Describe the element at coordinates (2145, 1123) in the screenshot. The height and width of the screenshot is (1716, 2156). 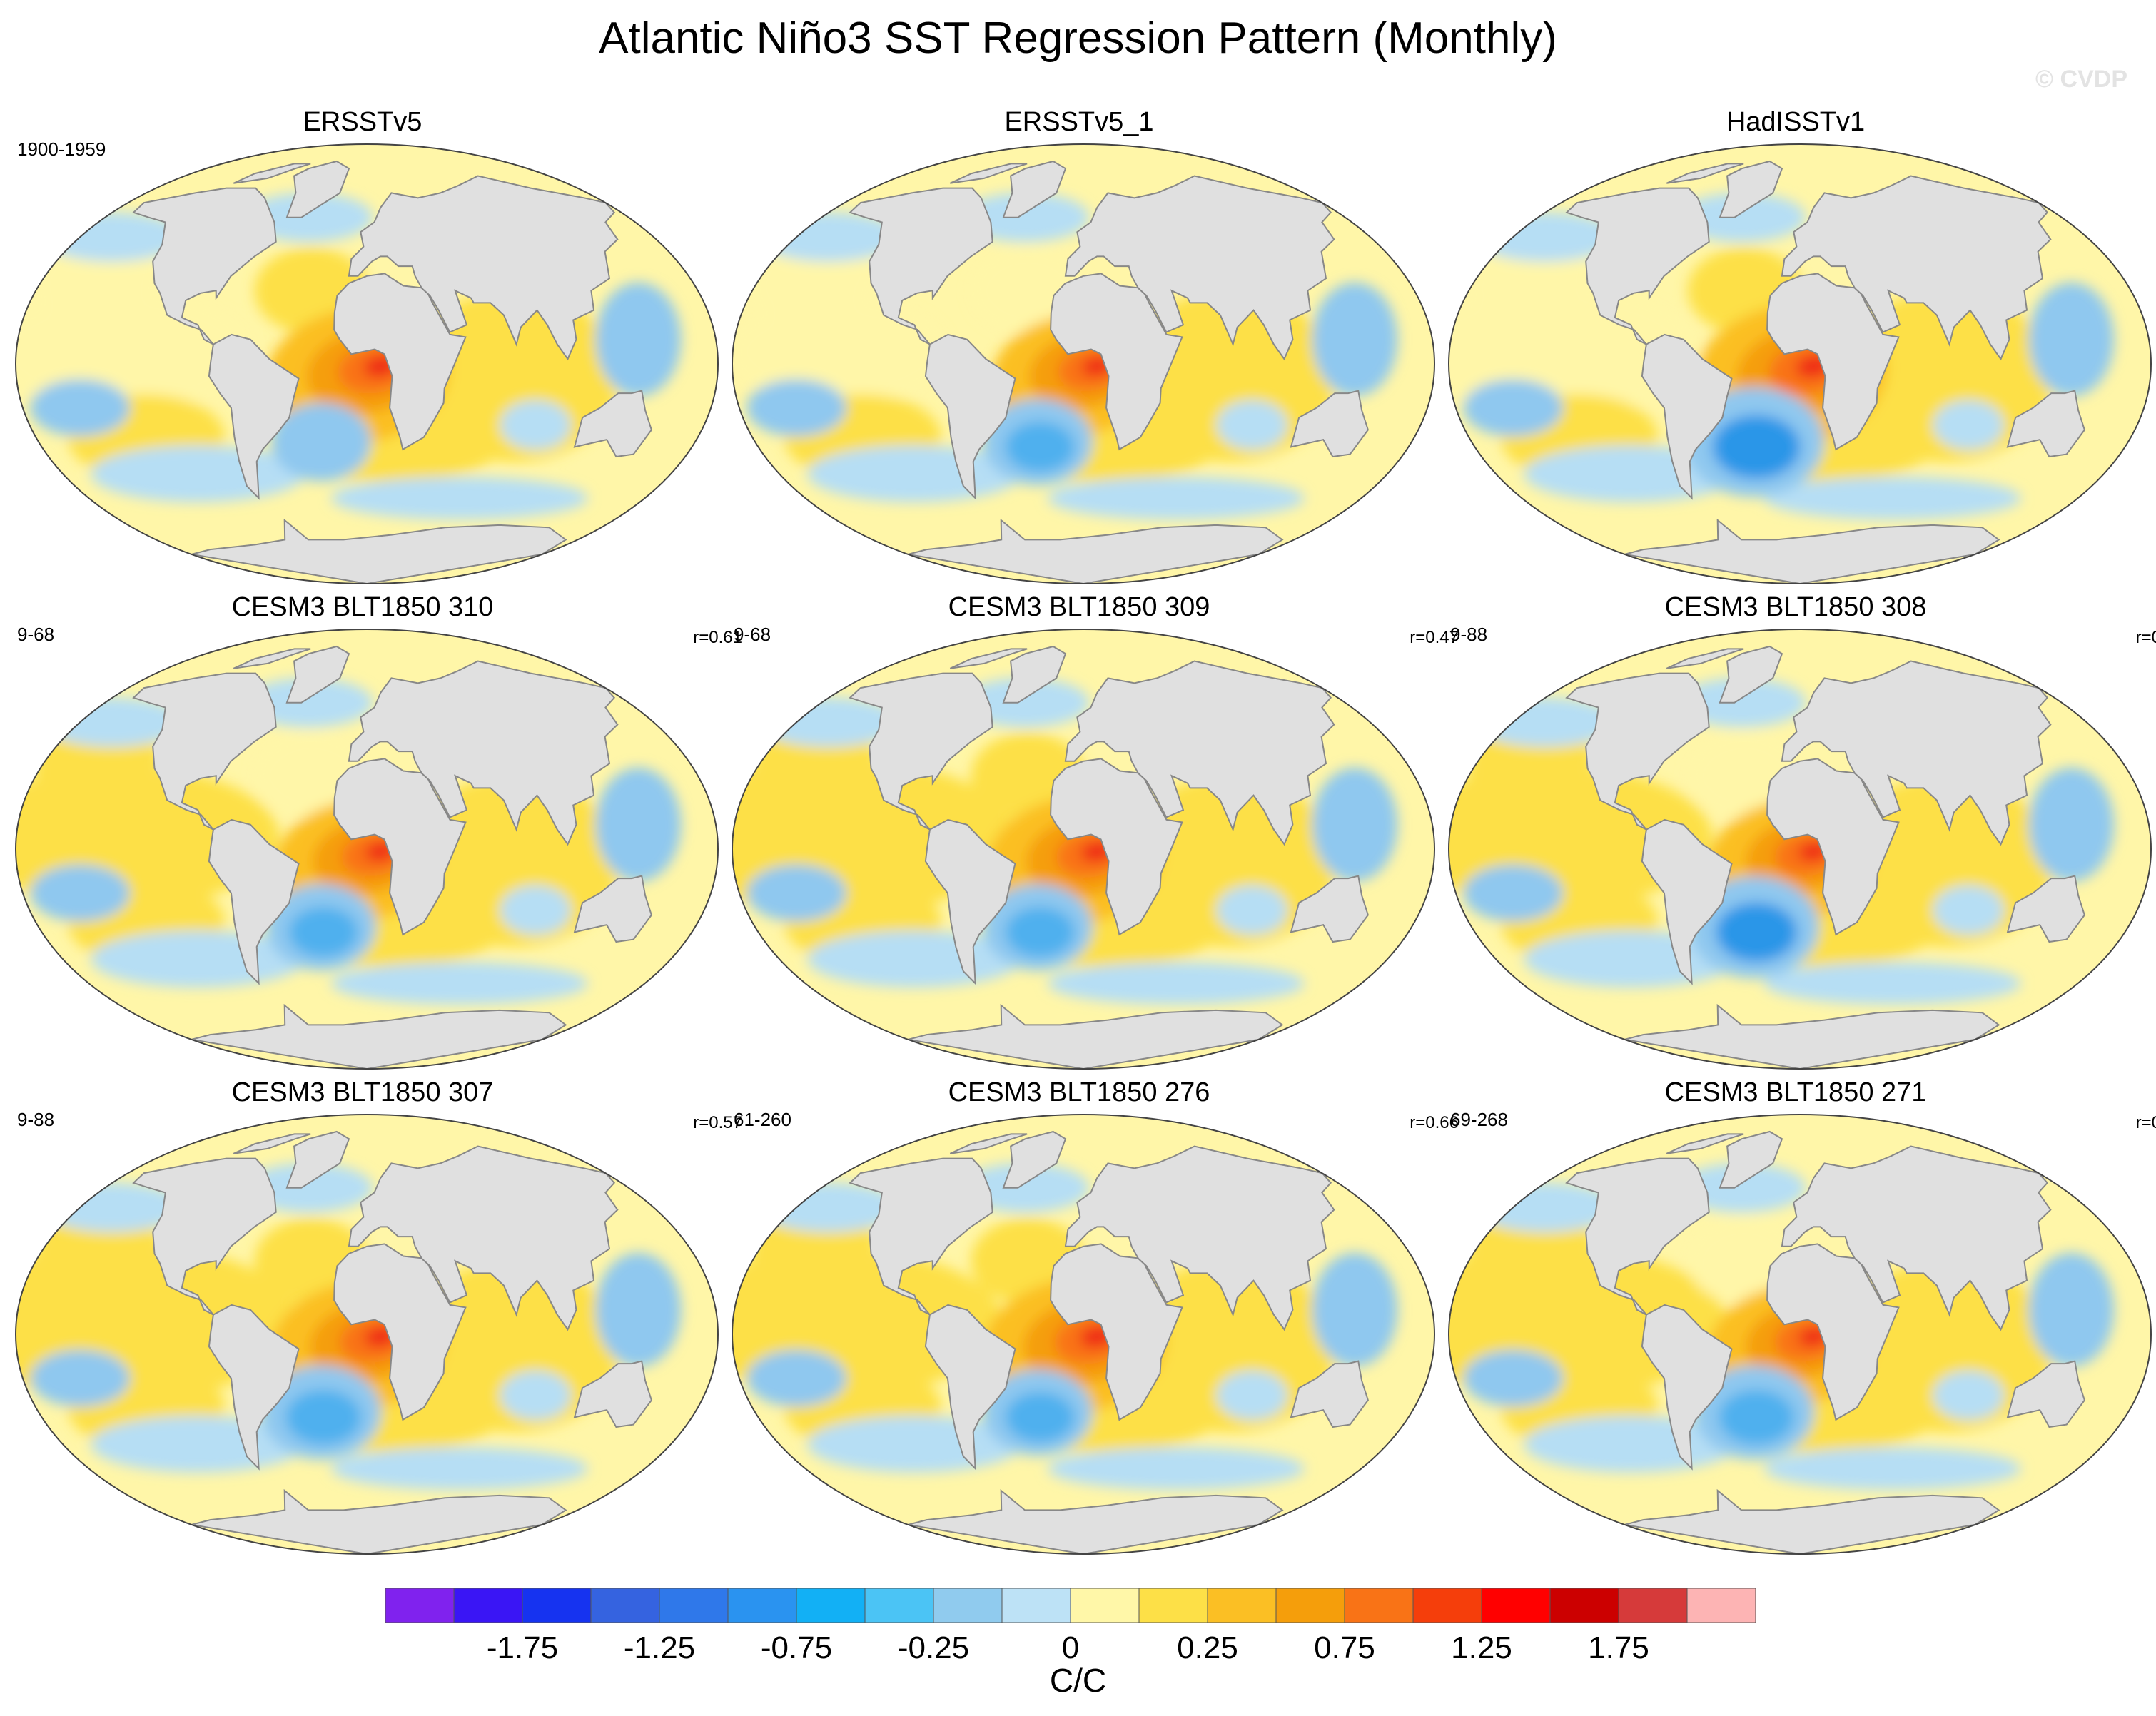
I see `panel-correlation-label: r=0.6` at that location.